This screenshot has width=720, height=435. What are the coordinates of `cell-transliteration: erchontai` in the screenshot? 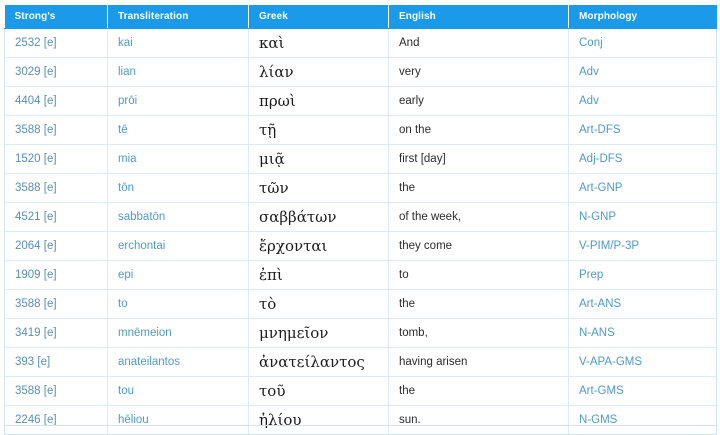 It's located at (178, 246).